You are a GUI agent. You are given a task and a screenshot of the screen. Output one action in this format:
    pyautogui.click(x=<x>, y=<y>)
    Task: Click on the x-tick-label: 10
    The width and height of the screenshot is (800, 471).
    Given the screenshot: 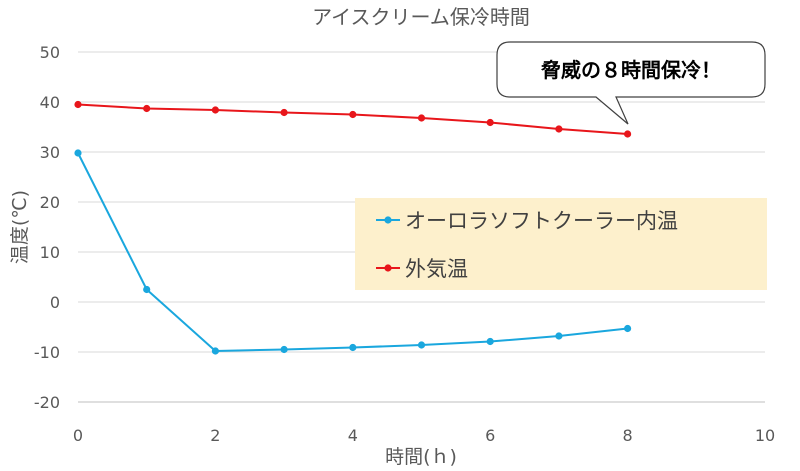 What is the action you would take?
    pyautogui.click(x=765, y=435)
    